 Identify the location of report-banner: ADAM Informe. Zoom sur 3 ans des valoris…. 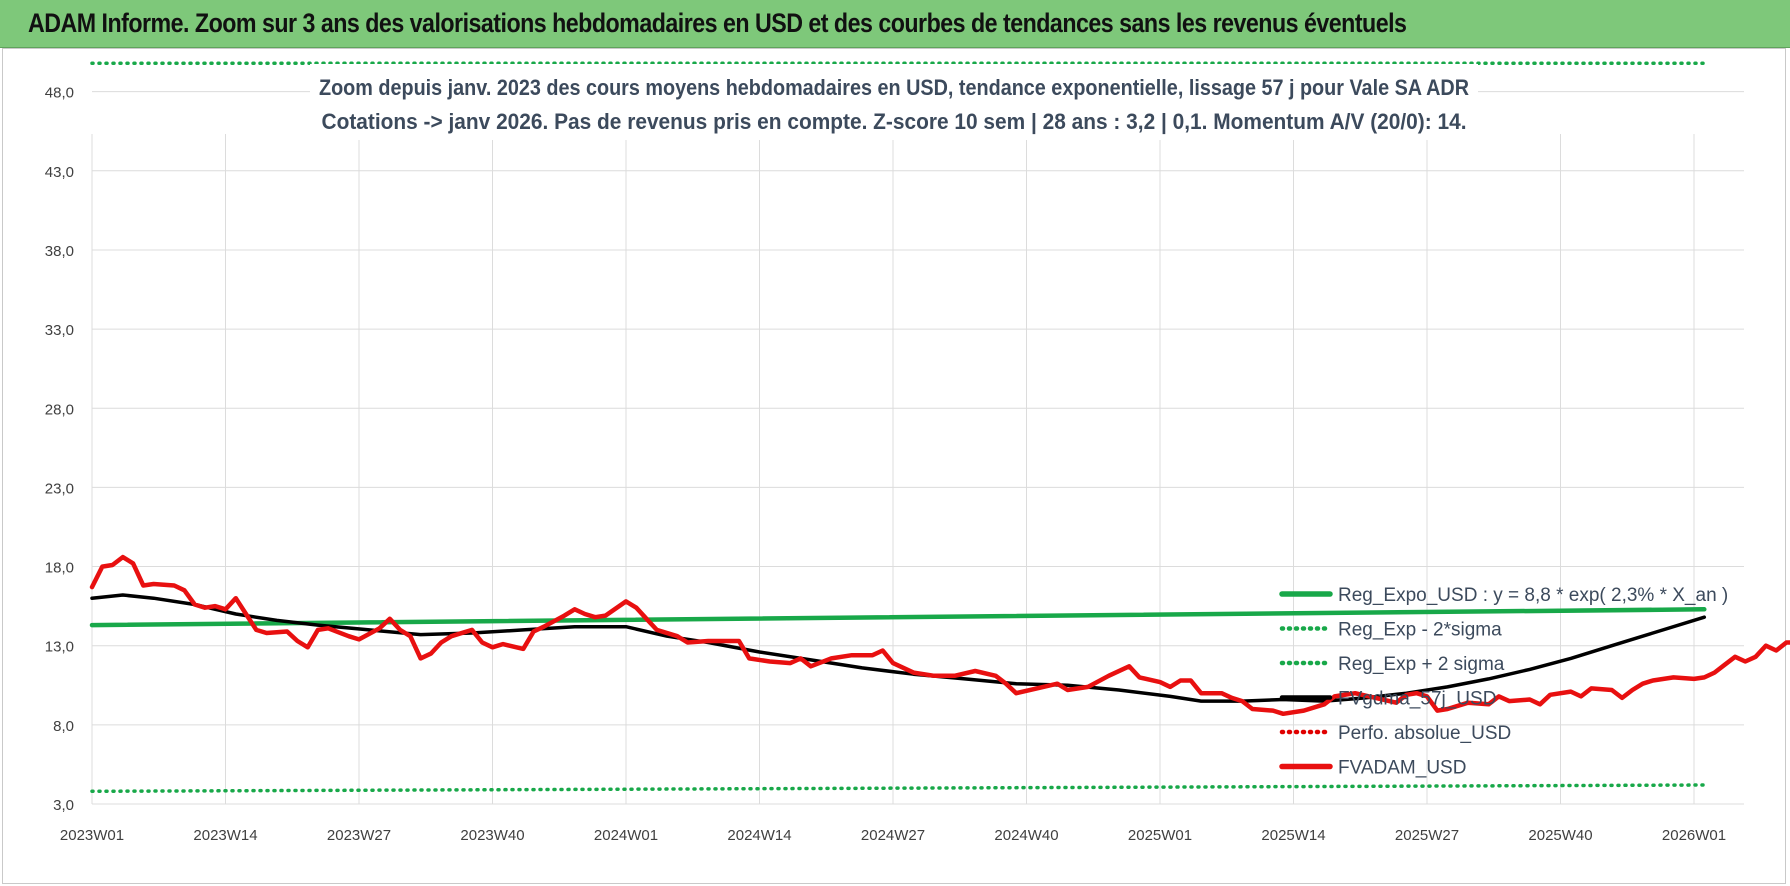
(895, 24).